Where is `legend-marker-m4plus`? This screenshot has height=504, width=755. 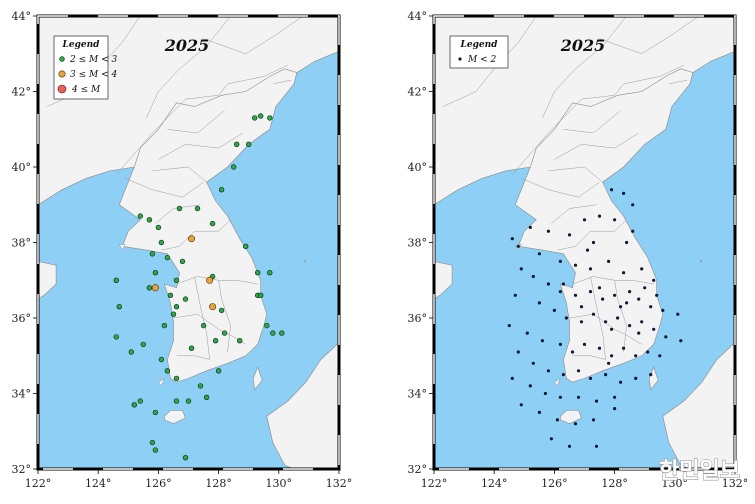
legend-marker-m4plus is located at coordinates (62, 89).